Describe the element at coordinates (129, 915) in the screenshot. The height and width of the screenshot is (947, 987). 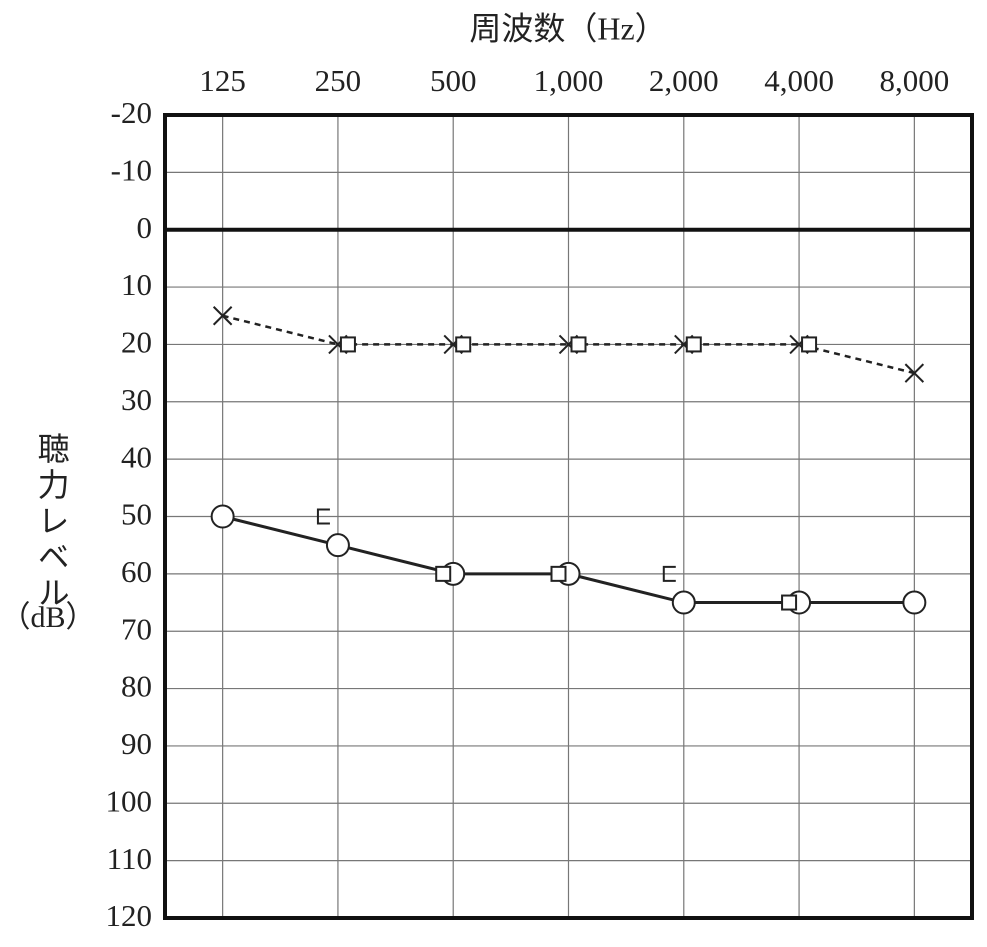
I see `y-tick-label: 120` at that location.